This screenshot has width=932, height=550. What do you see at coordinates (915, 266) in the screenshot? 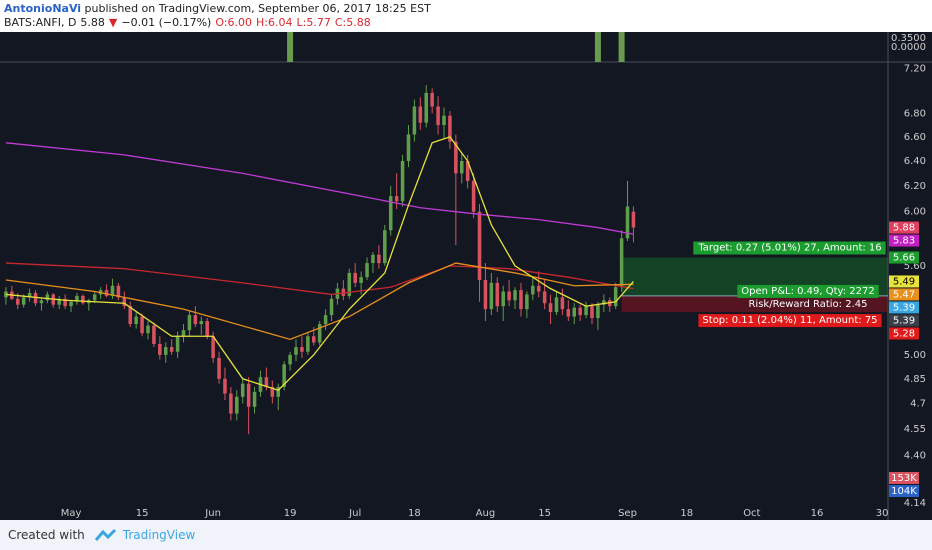
I see `y-tick-label: 5.60` at bounding box center [915, 266].